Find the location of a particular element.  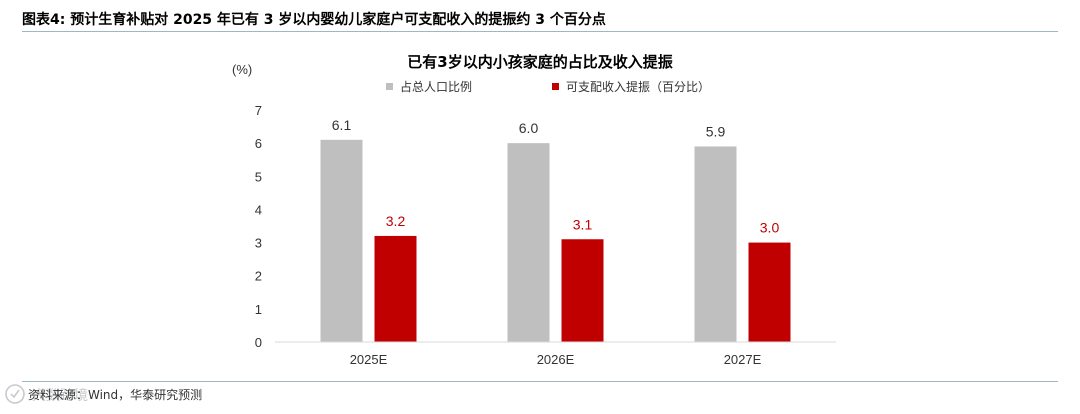

bar-share-2027E is located at coordinates (715, 244).